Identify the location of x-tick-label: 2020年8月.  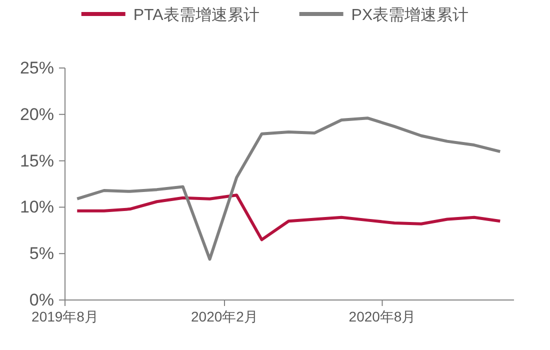
(382, 316).